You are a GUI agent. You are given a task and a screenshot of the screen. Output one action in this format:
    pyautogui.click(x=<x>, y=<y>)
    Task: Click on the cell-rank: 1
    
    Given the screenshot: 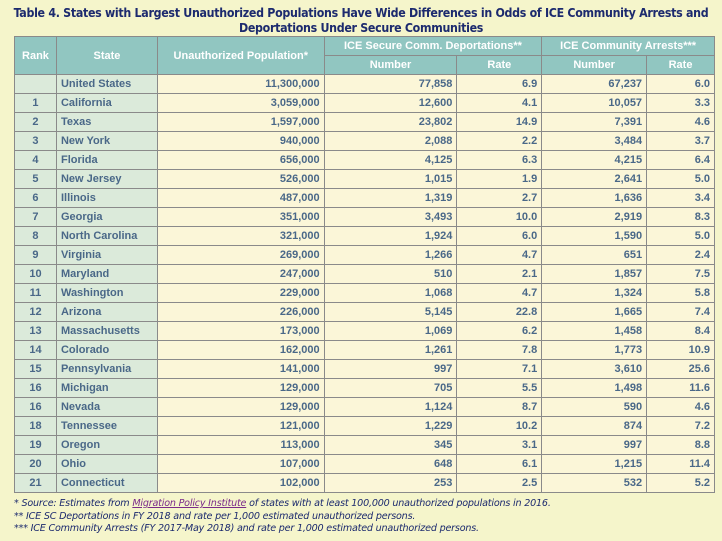 What is the action you would take?
    pyautogui.click(x=35, y=103)
    